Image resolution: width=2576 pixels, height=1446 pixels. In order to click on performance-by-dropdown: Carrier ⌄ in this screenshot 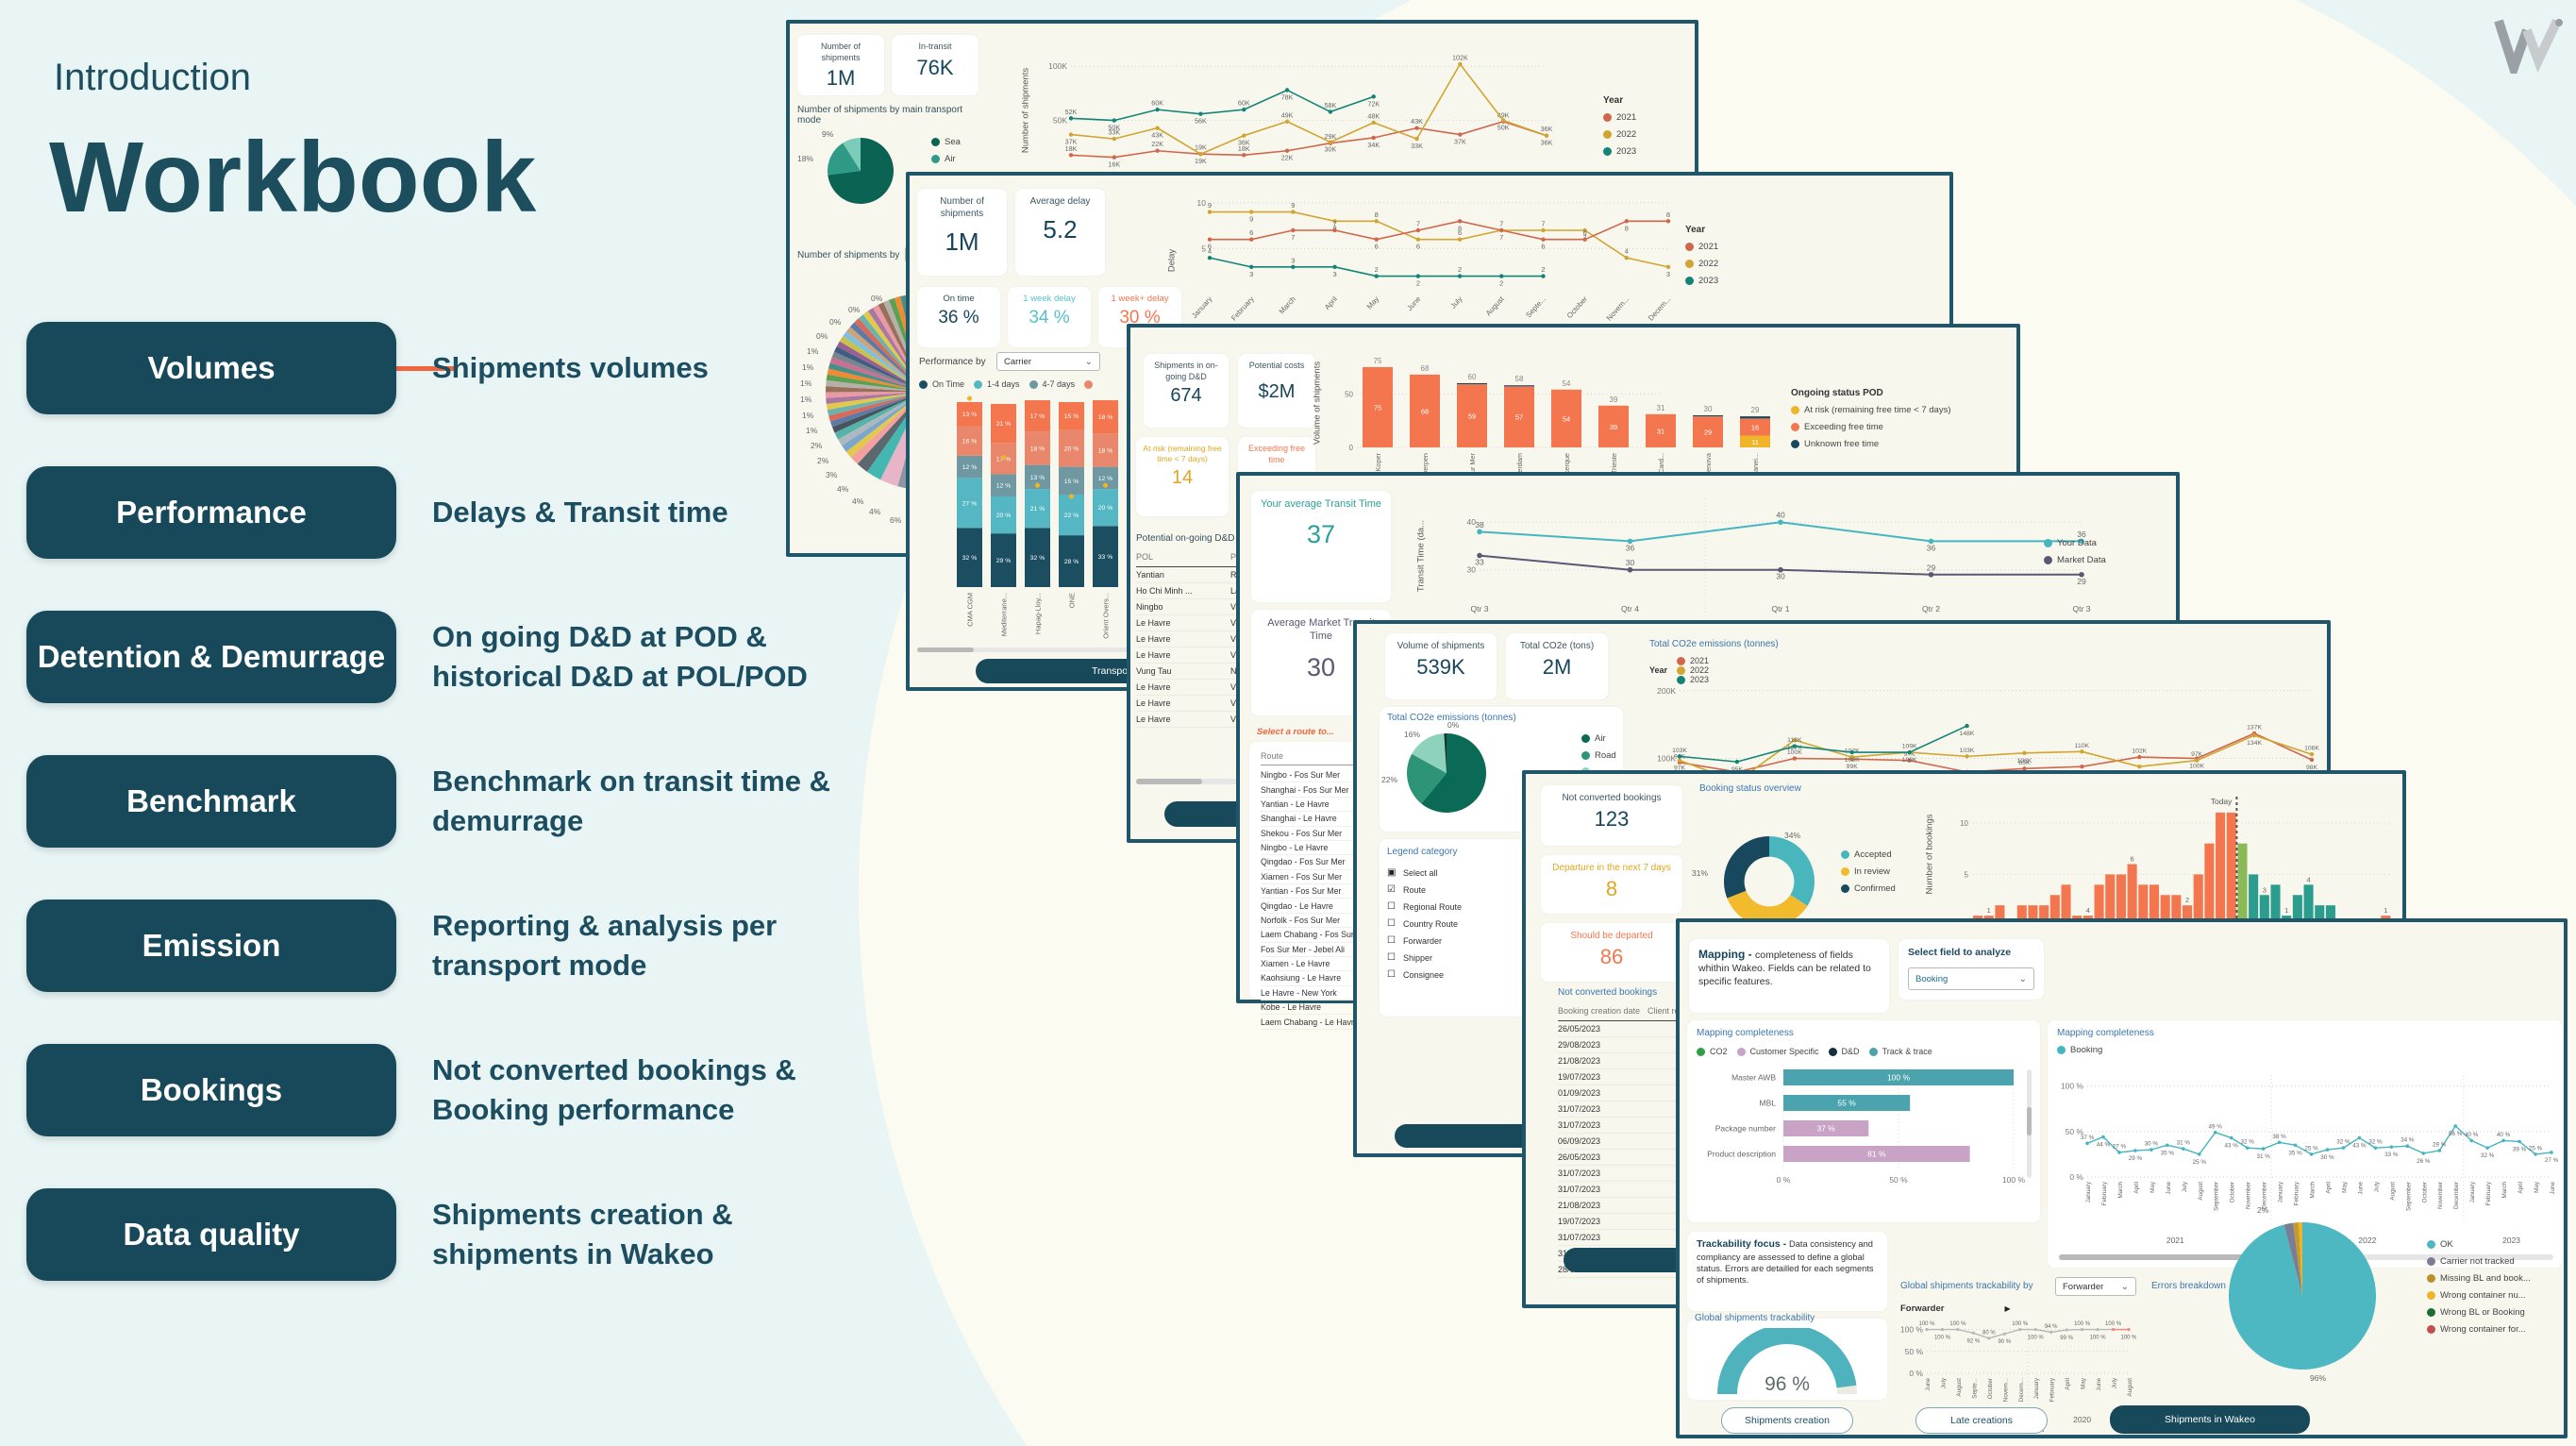, I will do `click(1048, 361)`.